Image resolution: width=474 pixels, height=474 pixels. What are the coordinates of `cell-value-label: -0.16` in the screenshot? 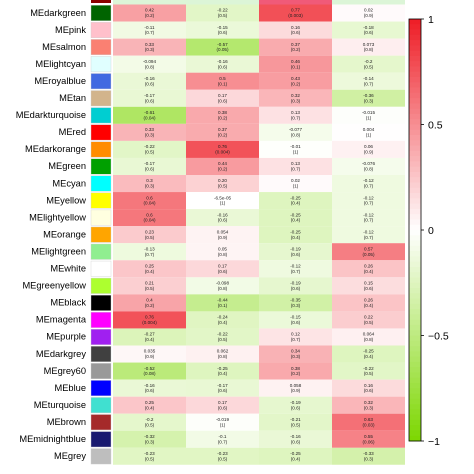 It's located at (222, 214).